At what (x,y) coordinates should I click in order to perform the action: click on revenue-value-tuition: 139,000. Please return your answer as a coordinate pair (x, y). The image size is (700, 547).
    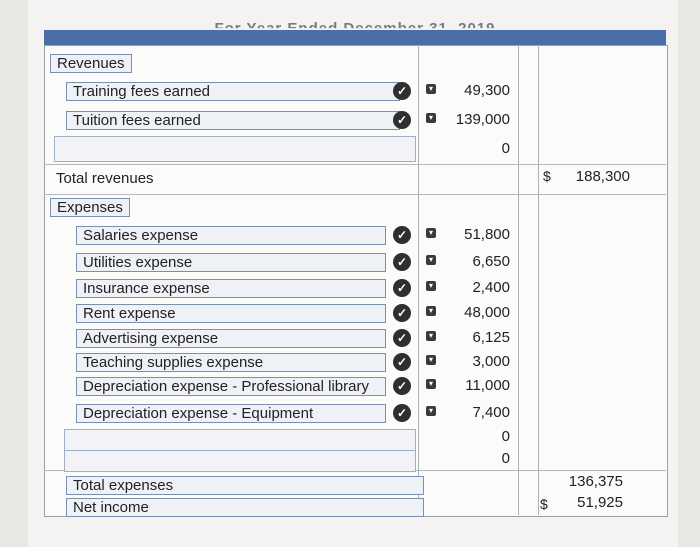
    Looking at the image, I should click on (482, 119).